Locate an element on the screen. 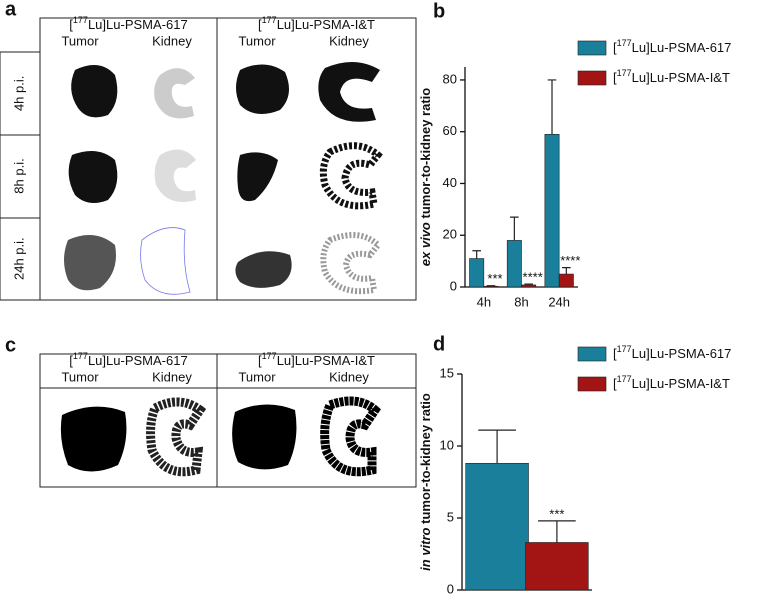 The image size is (762, 602). row-label: 8h p.i. is located at coordinates (18, 175).